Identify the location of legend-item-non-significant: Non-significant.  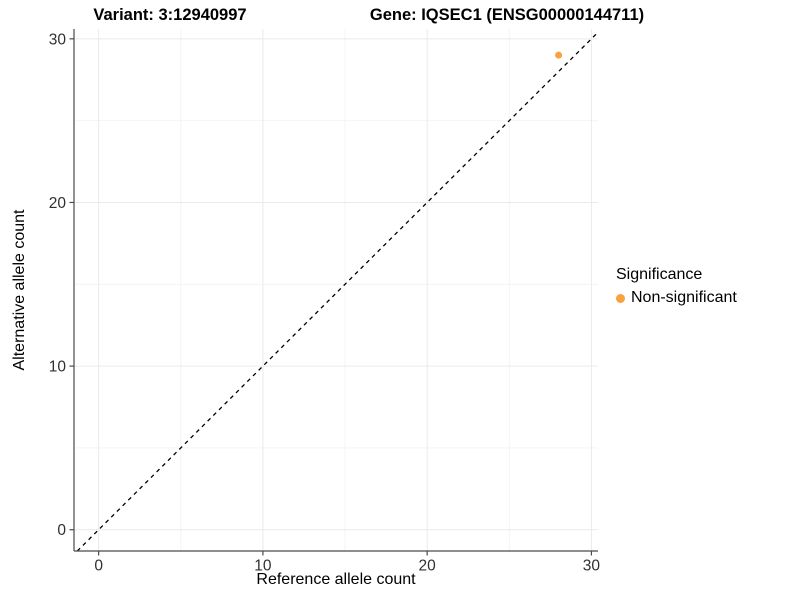
(676, 298).